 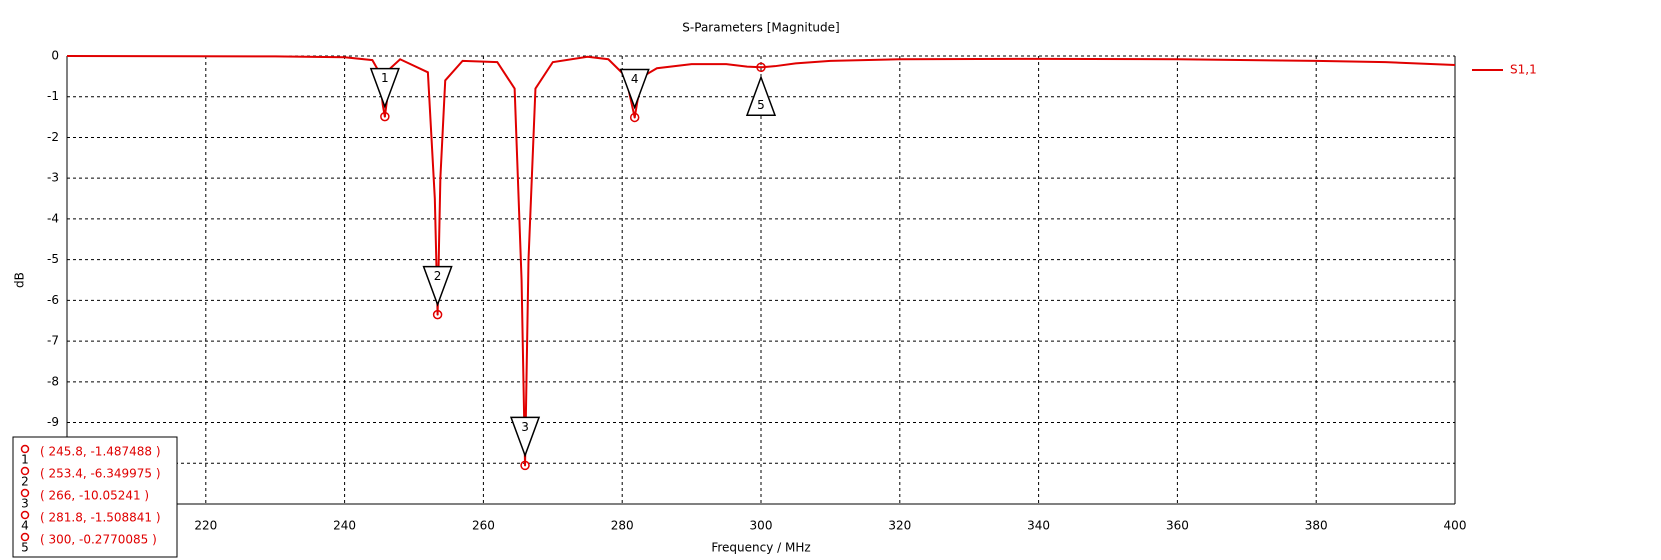 I want to click on y-tick-label: -9, so click(x=53, y=422).